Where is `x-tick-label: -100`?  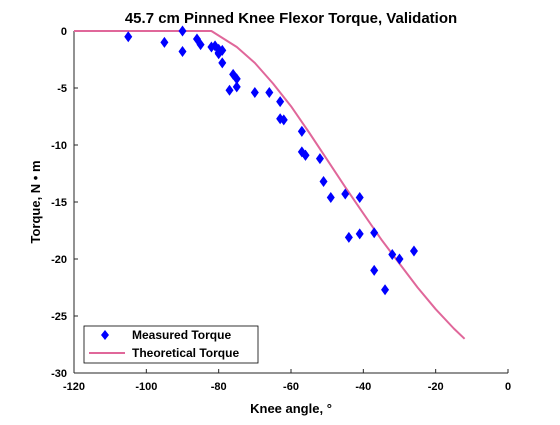
x-tick-label: -100 is located at coordinates (146, 387).